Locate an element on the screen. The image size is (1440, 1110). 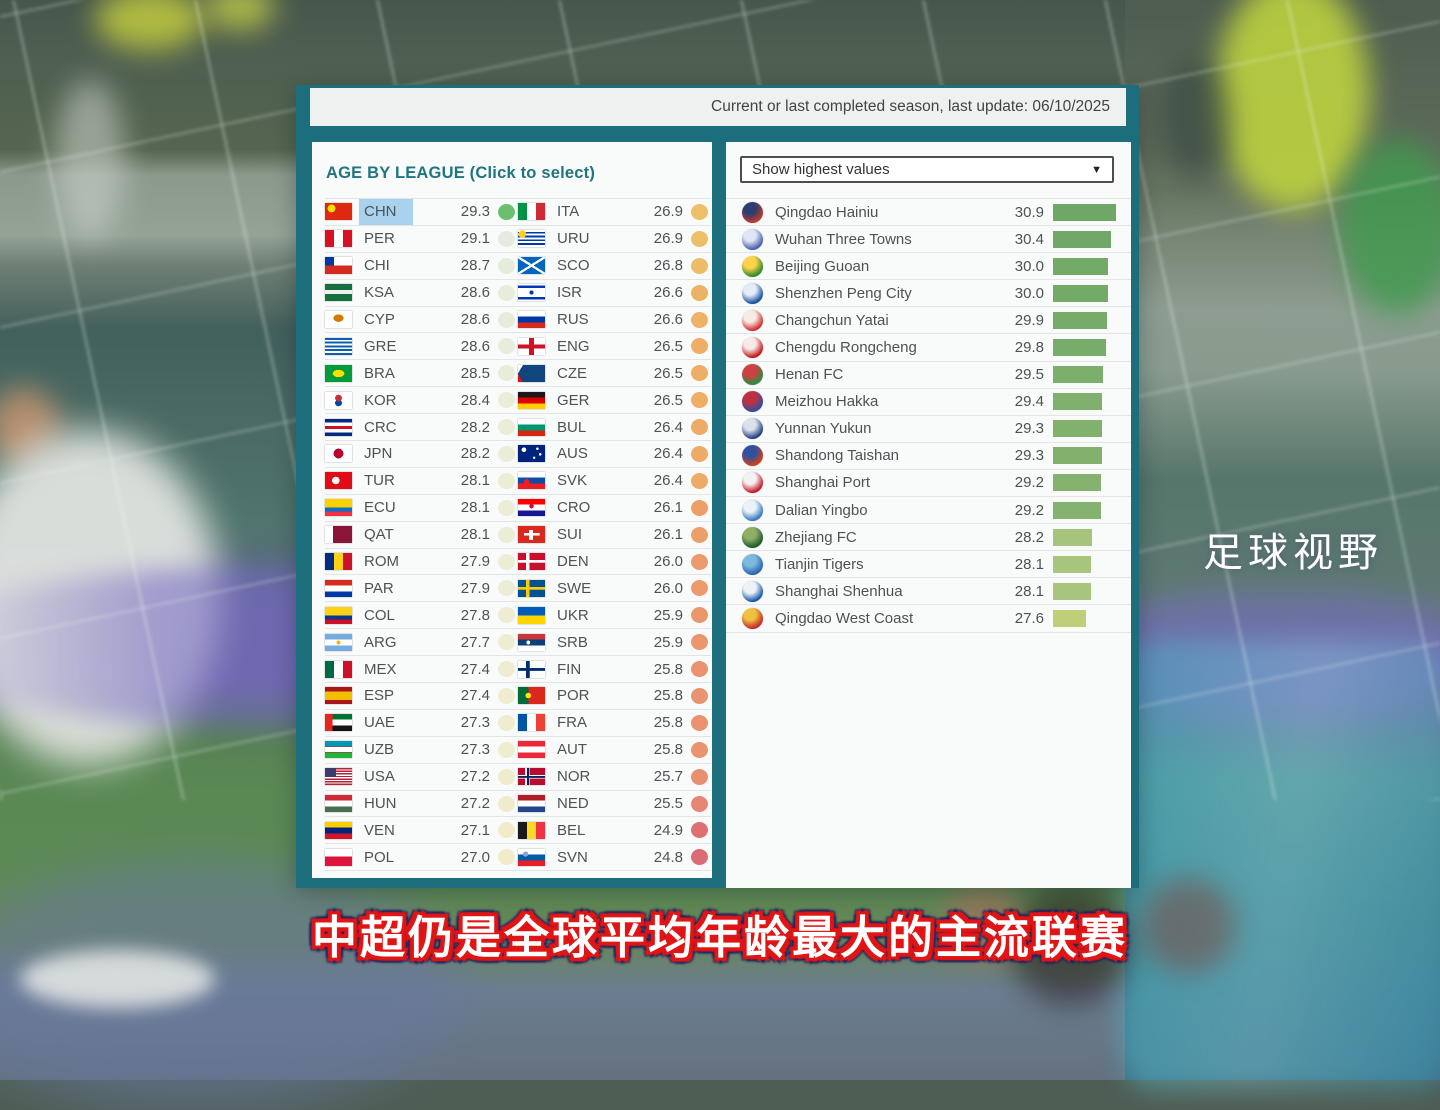
league-code: KOR is located at coordinates (380, 400).